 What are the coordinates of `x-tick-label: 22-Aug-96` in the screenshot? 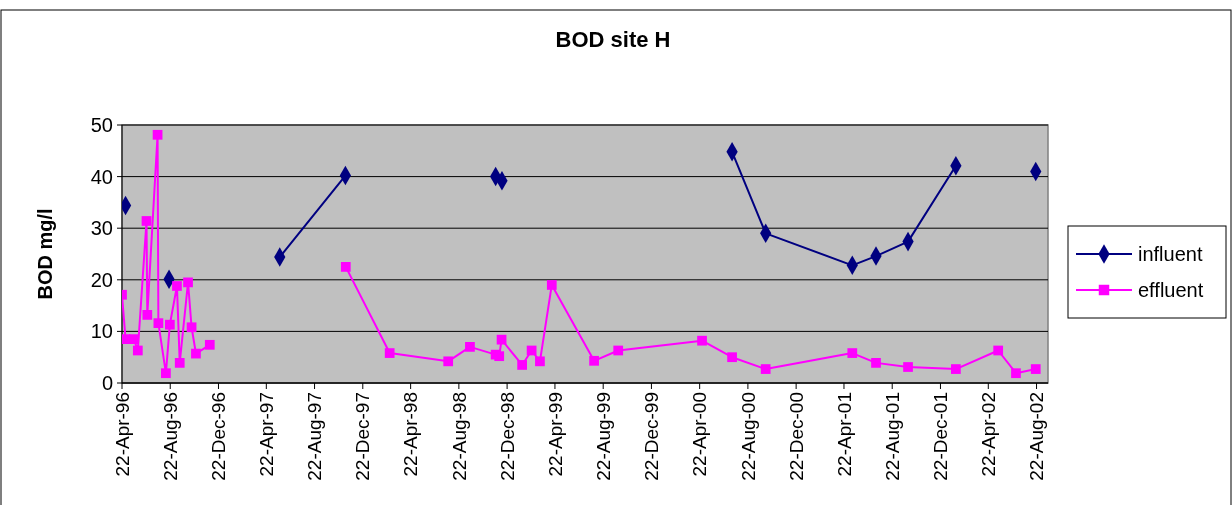 It's located at (170, 436).